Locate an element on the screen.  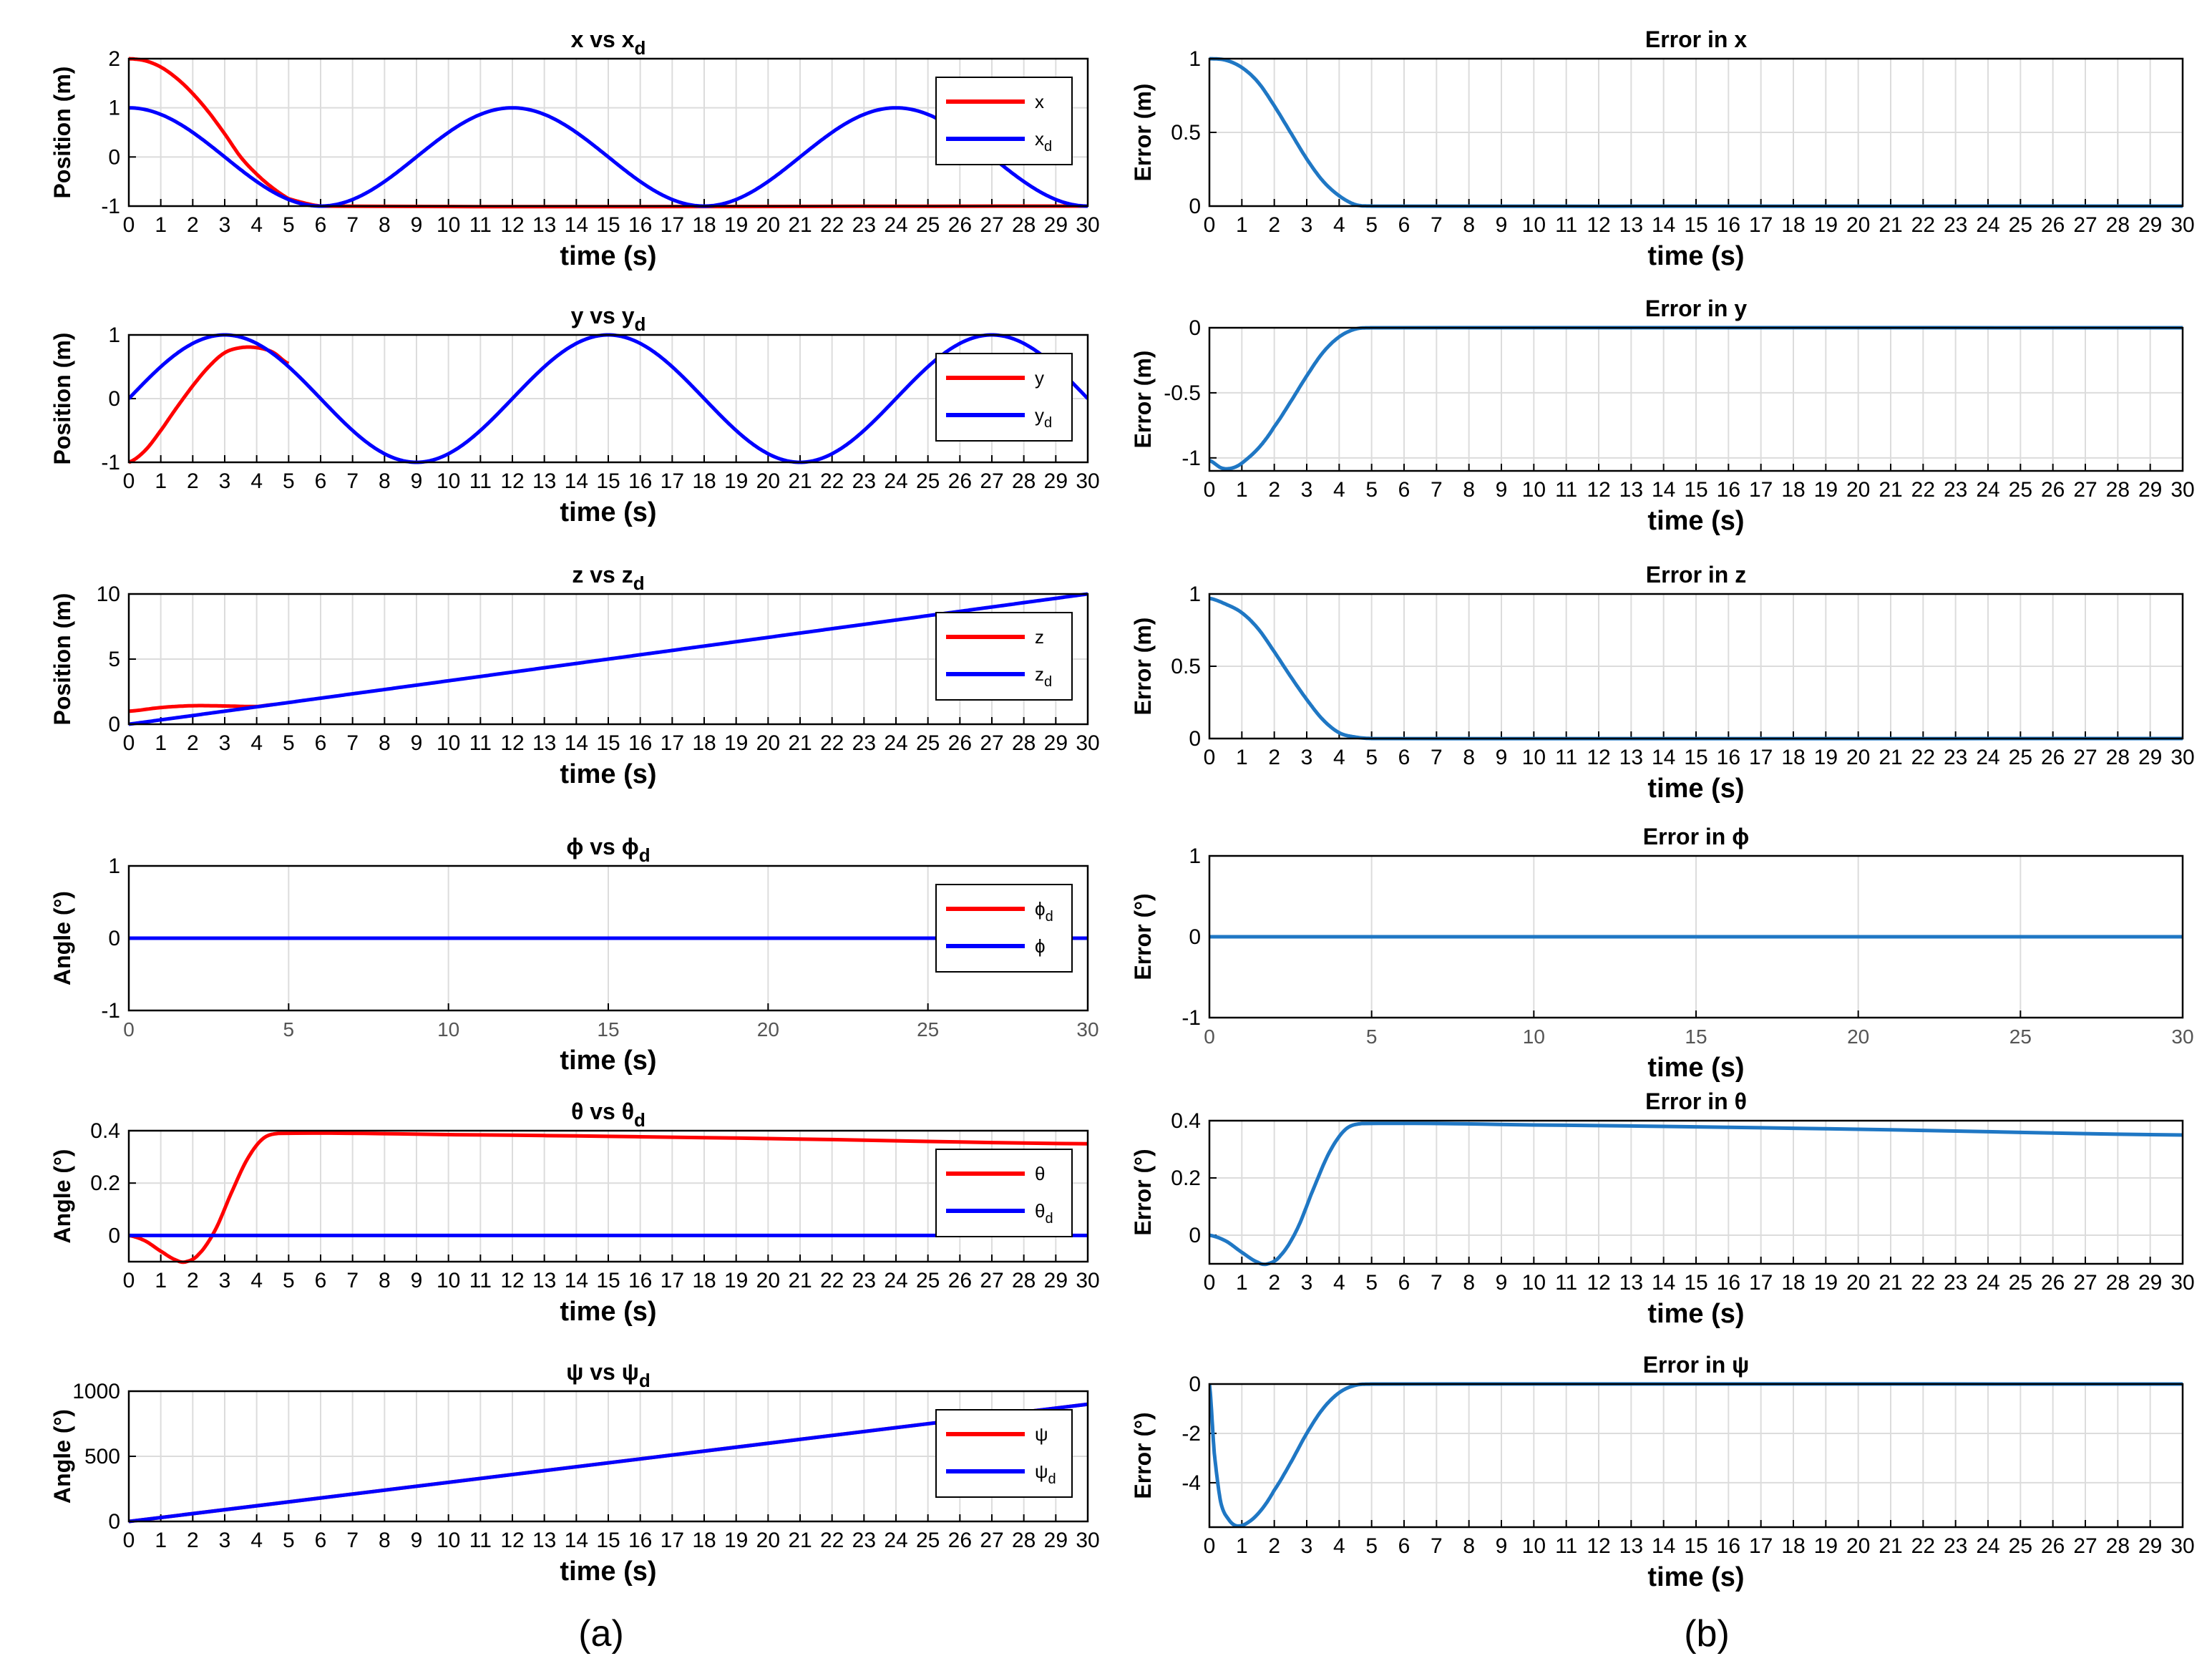
legend-entry-name: θ is located at coordinates (1040, 1173).